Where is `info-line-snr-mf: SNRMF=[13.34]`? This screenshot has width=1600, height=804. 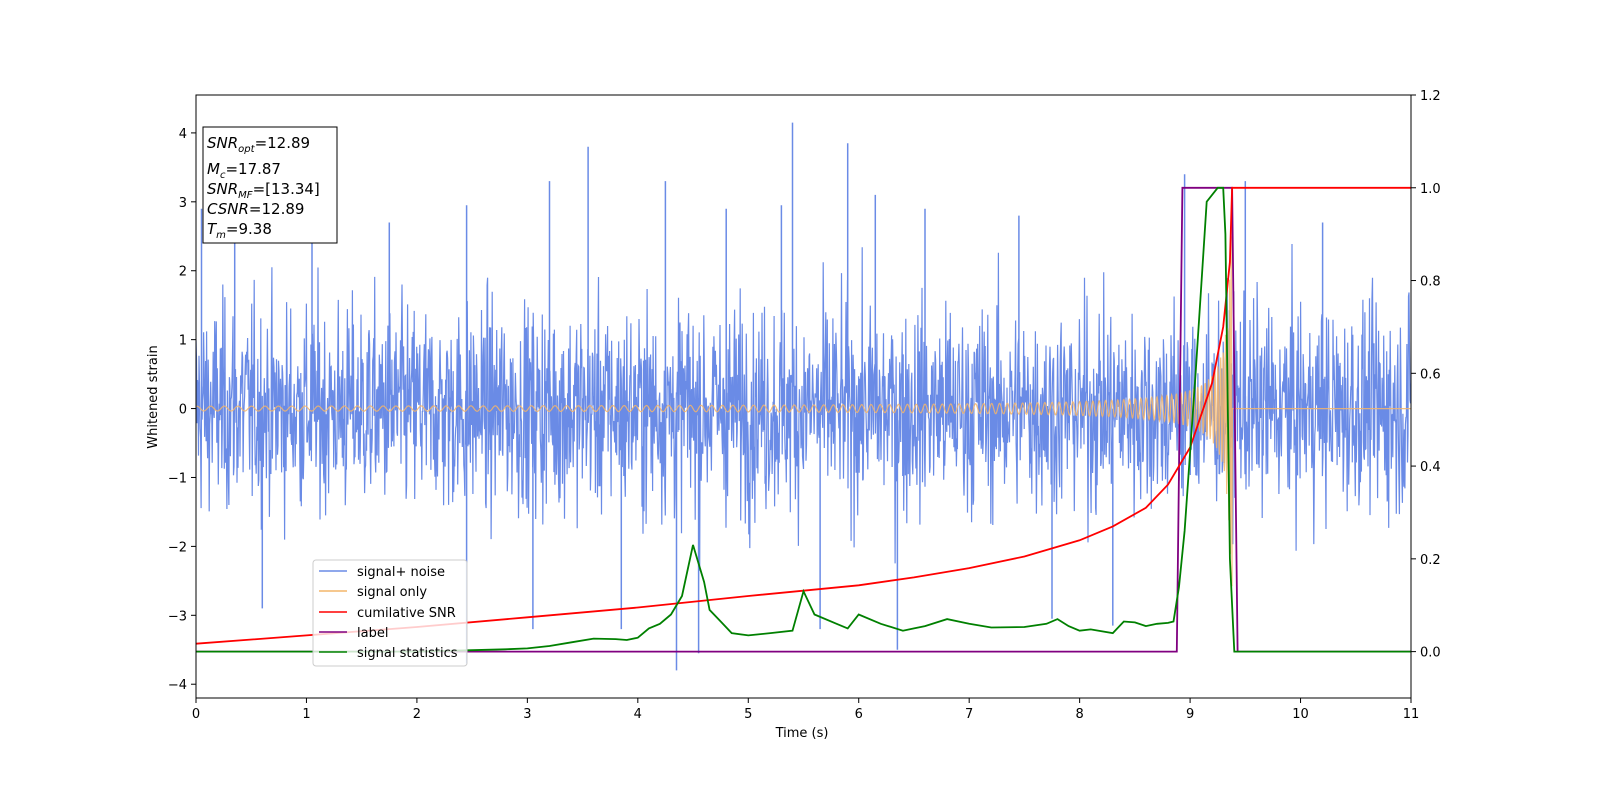
info-line-snr-mf: SNRMF=[13.34] is located at coordinates (263, 190).